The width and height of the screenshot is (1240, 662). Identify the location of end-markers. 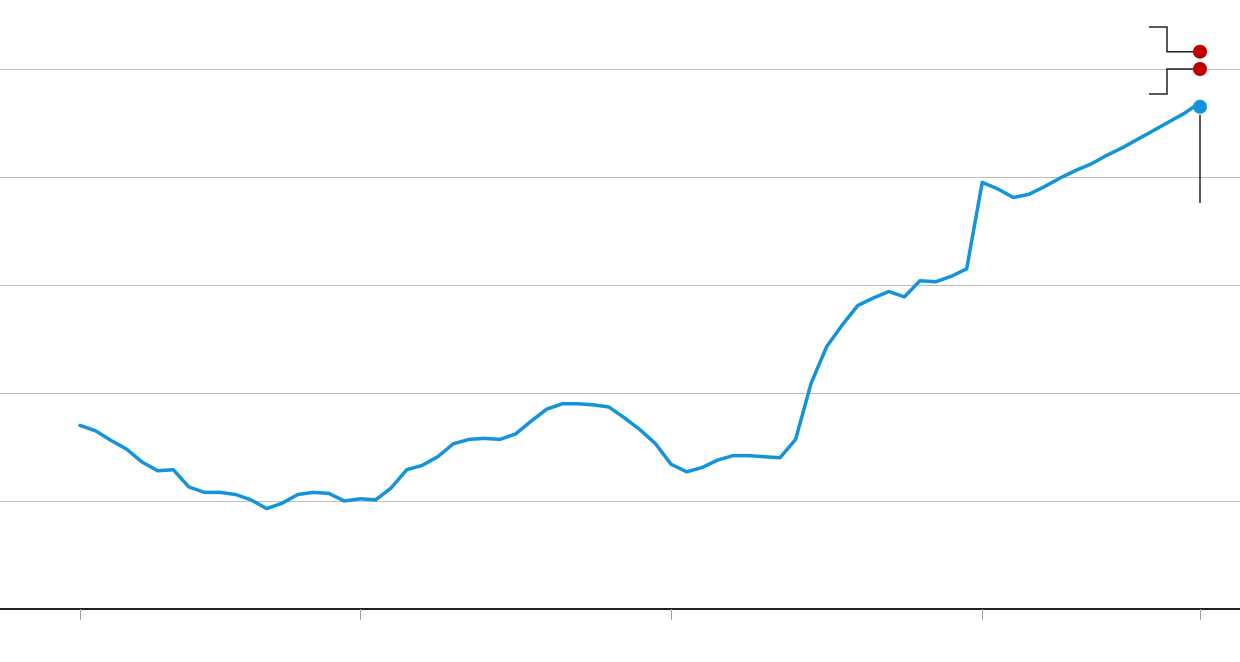
(1200, 79).